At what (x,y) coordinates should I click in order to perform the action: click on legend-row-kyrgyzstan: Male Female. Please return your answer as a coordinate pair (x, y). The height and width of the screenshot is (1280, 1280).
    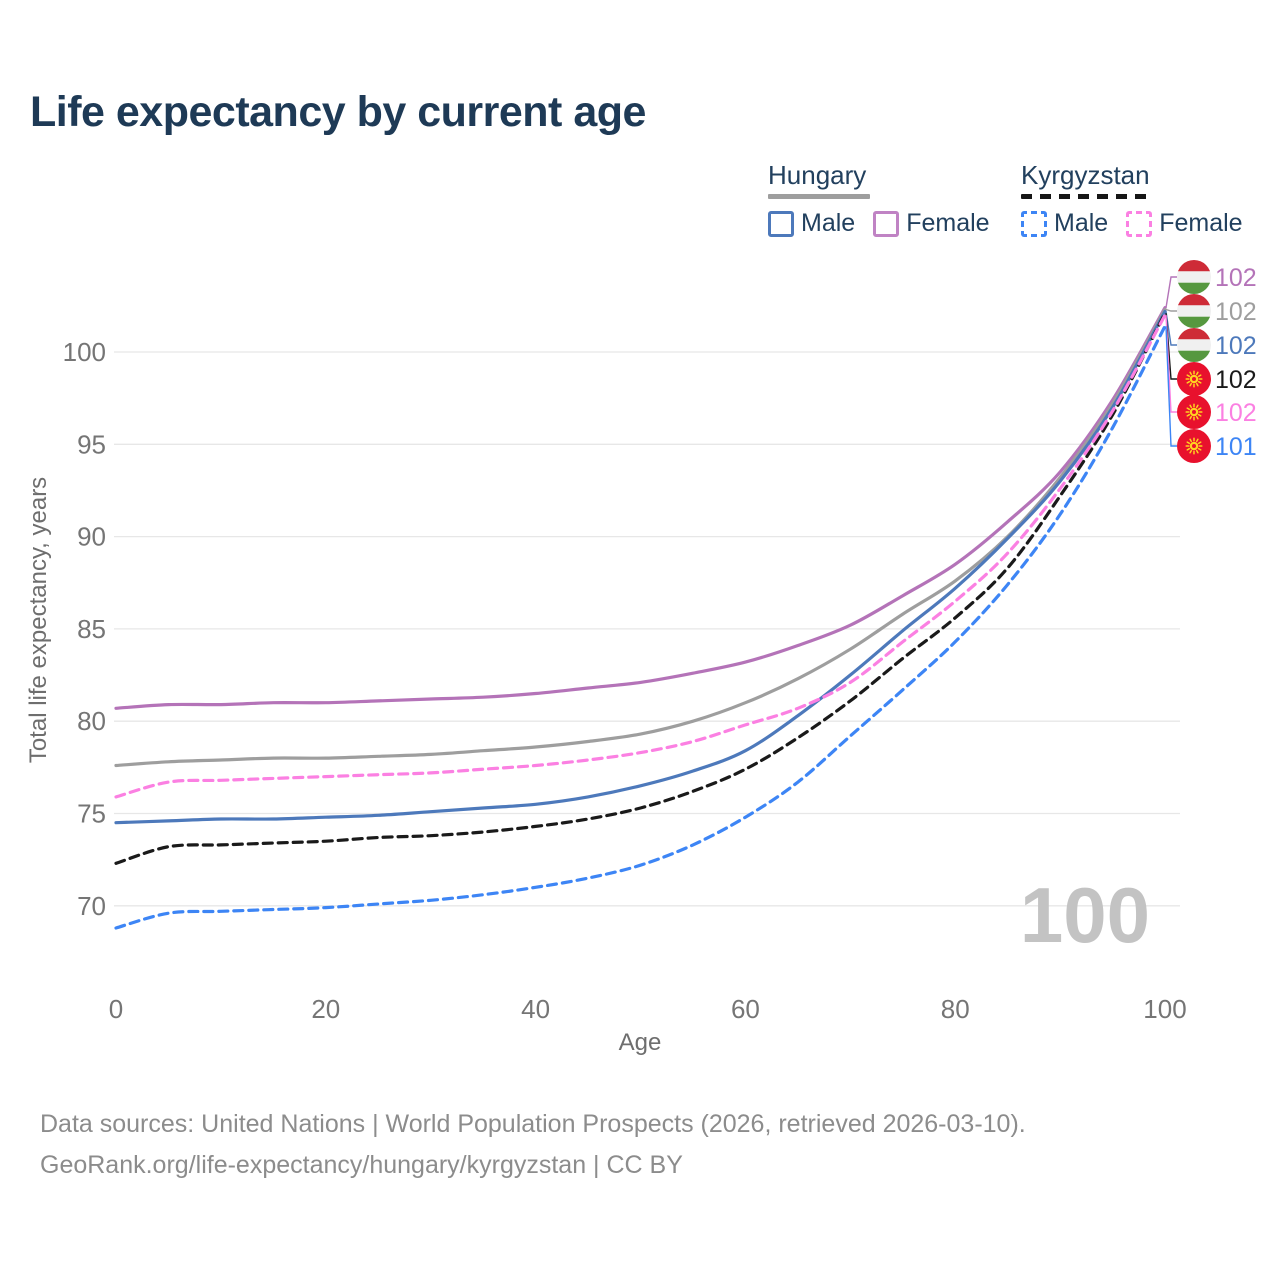
    Looking at the image, I should click on (1132, 223).